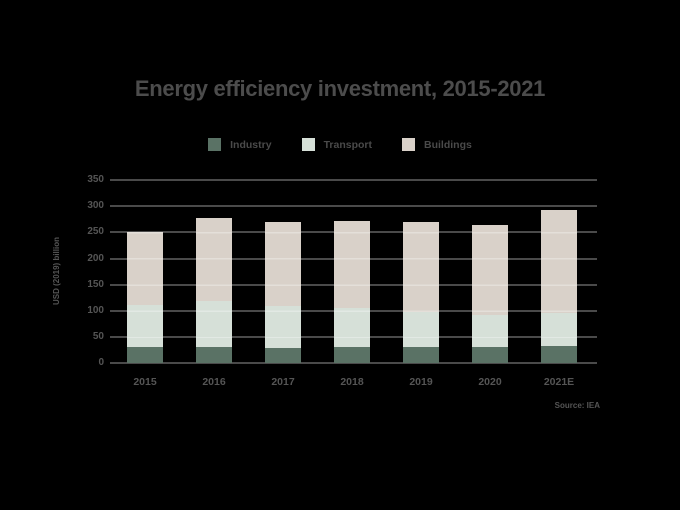 Image resolution: width=680 pixels, height=510 pixels. I want to click on chart-title: Energy efficiency investment, 2015-2021, so click(340, 88).